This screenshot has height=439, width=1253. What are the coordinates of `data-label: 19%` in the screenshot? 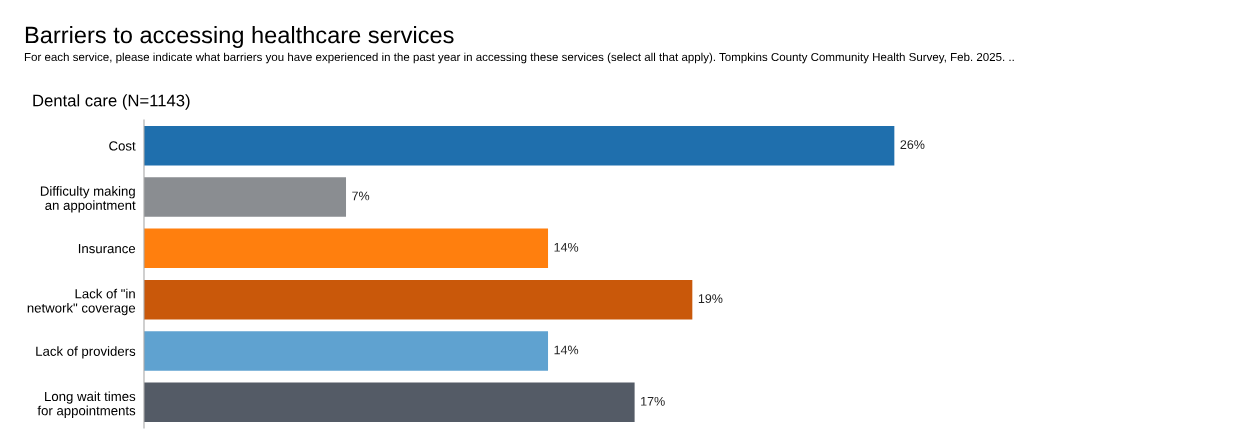 It's located at (710, 299).